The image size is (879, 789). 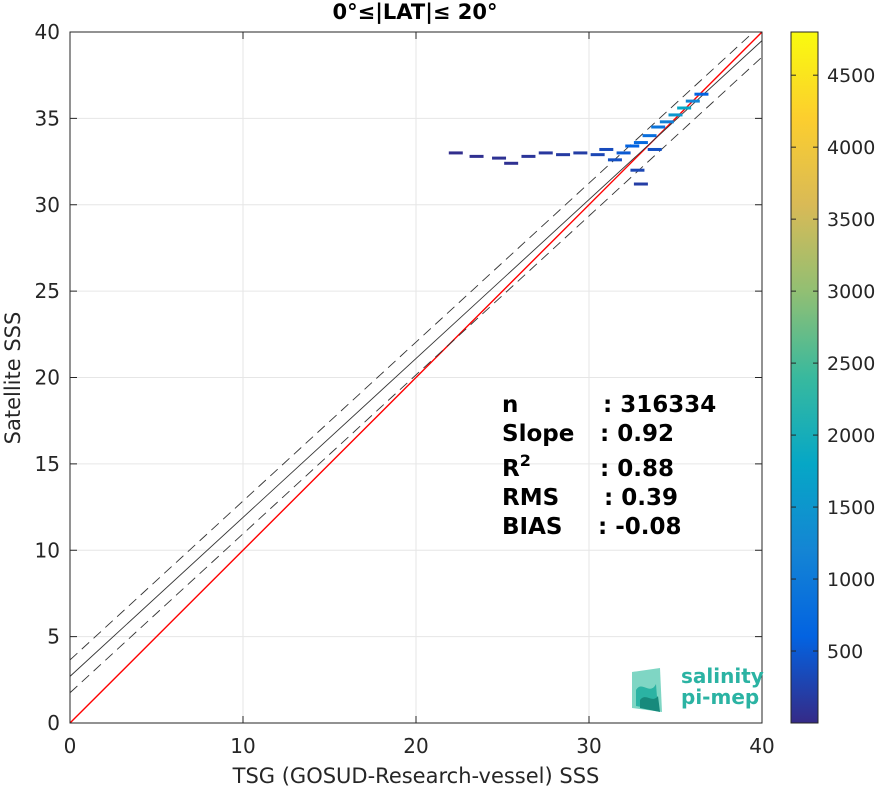 What do you see at coordinates (588, 746) in the screenshot?
I see `x-tick-label: 30` at bounding box center [588, 746].